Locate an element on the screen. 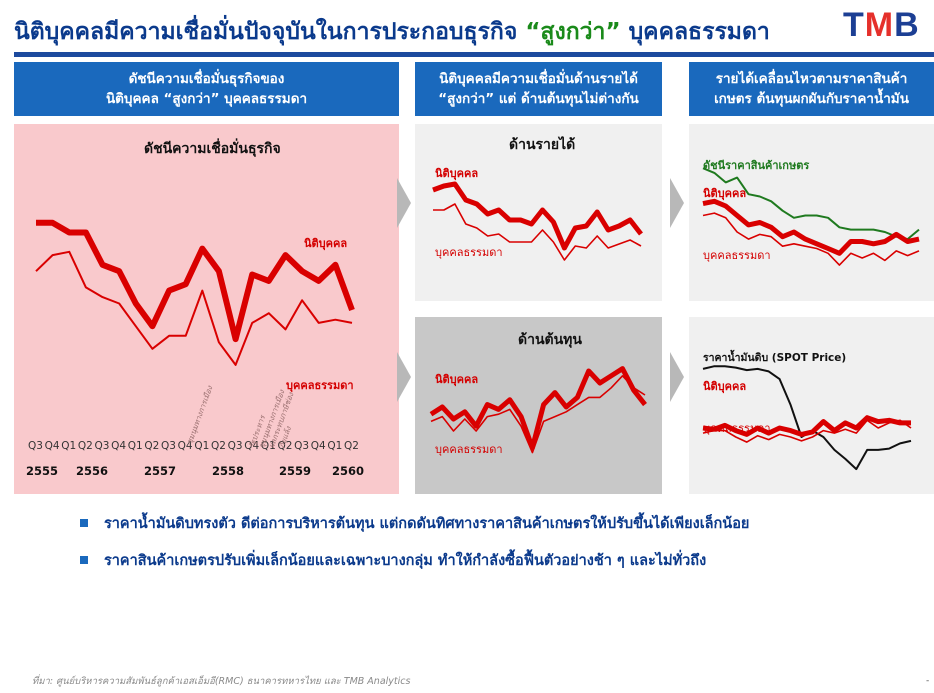  column-header-3-line2: เกษตร ต้นทุนผกผันกับราคาน้ำมัน is located at coordinates (811, 99).